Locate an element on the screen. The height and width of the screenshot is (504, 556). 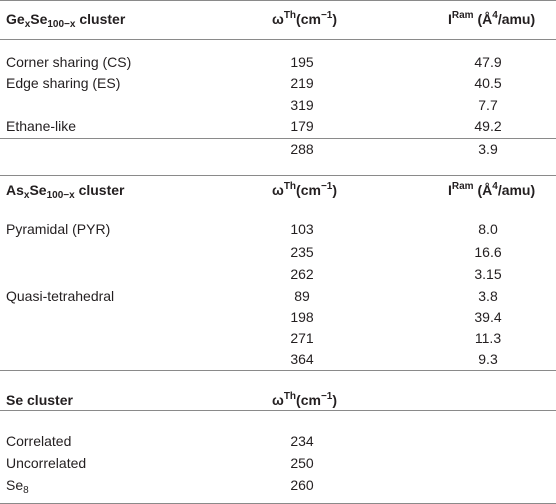
omega-value: 179 is located at coordinates (302, 126).